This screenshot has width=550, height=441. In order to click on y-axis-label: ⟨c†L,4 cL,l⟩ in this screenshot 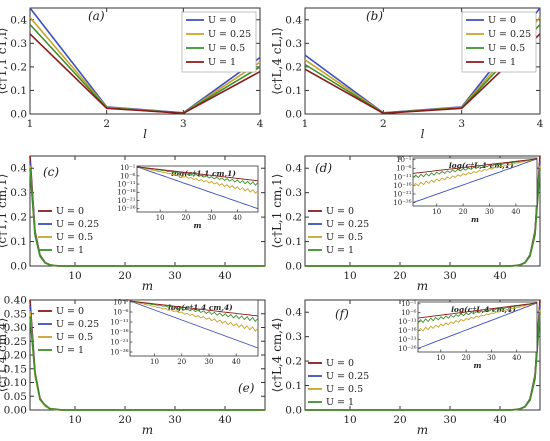, I will do `click(277, 61)`.